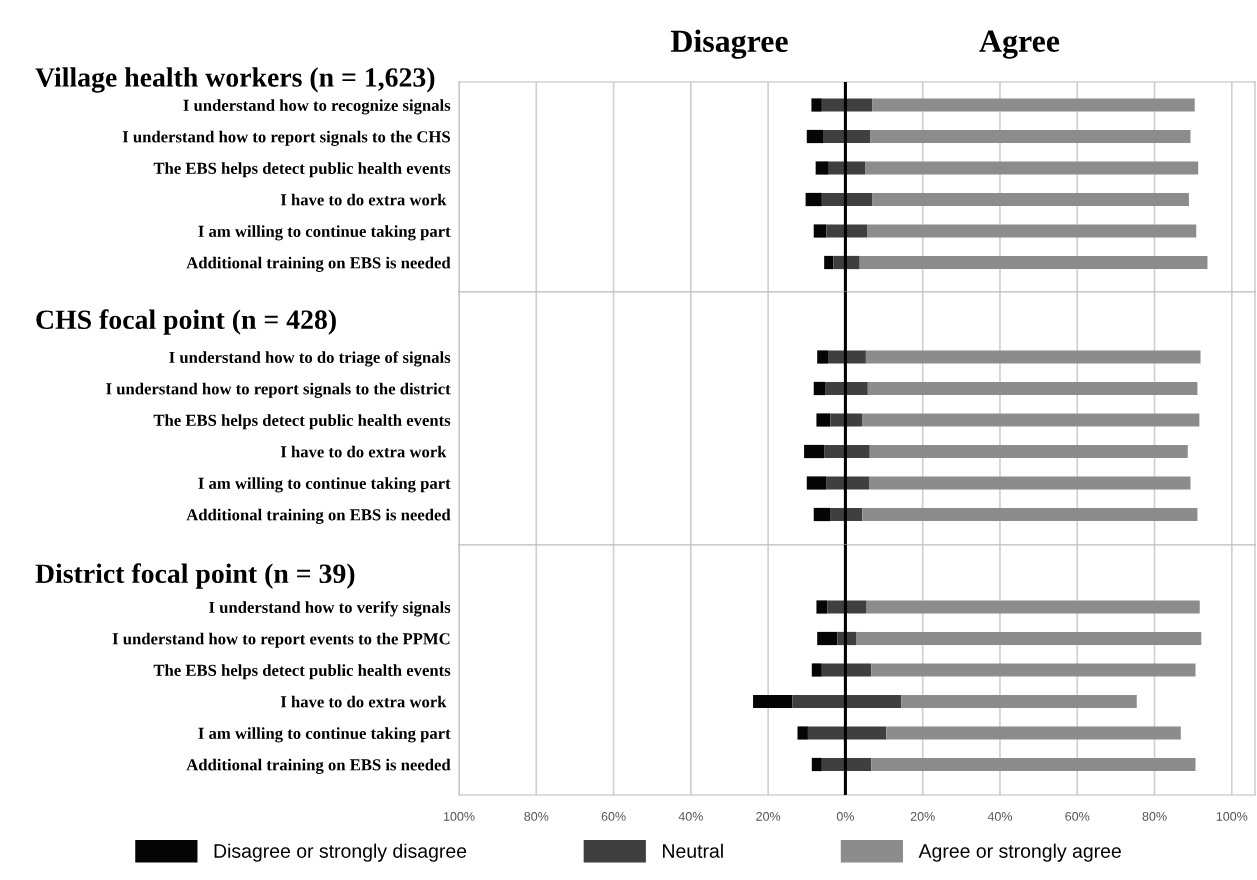 This screenshot has height=880, width=1257. Describe the element at coordinates (195, 576) in the screenshot. I see `text: District focal point (n = 39)` at that location.